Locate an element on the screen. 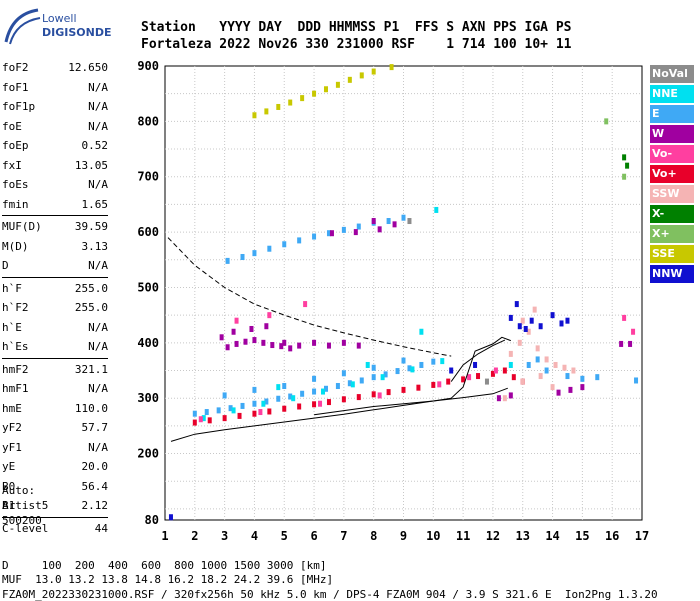 The image size is (700, 601). param-name: MUF(D) is located at coordinates (22, 226).